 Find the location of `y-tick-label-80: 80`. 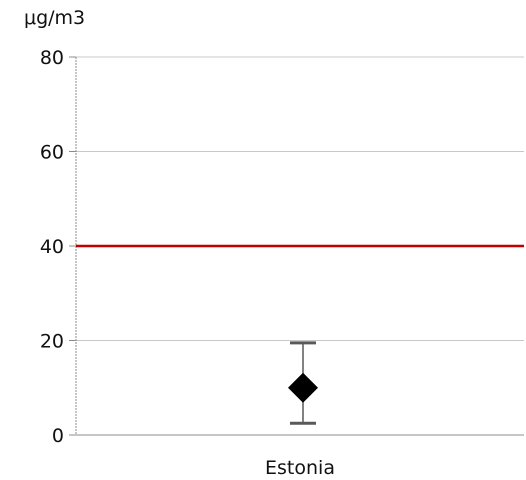

y-tick-label-80: 80 is located at coordinates (52, 58).